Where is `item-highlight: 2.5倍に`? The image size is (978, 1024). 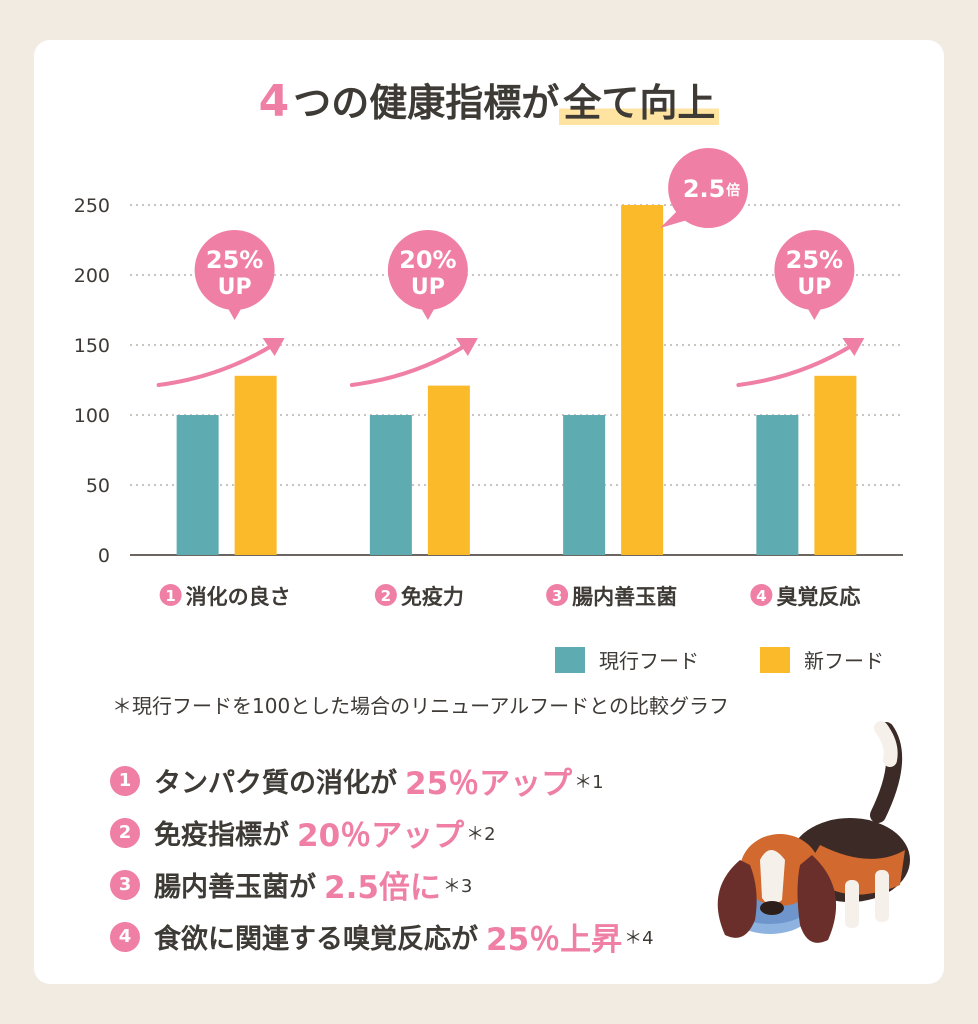 item-highlight: 2.5倍に is located at coordinates (382, 888).